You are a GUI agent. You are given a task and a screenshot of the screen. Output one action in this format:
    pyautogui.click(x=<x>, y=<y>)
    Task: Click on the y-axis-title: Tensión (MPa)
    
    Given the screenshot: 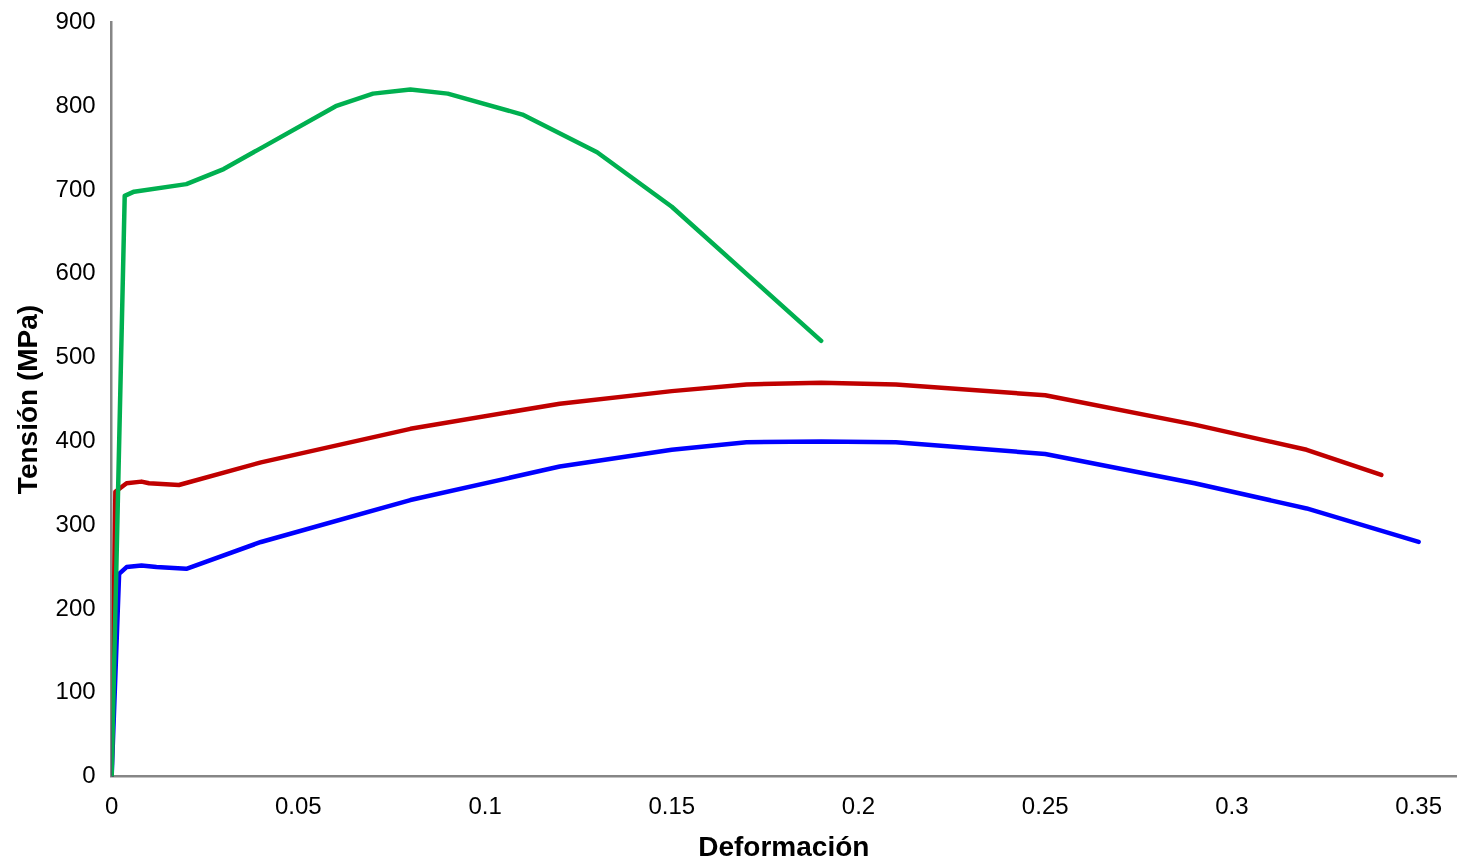 What is the action you would take?
    pyautogui.click(x=27, y=399)
    